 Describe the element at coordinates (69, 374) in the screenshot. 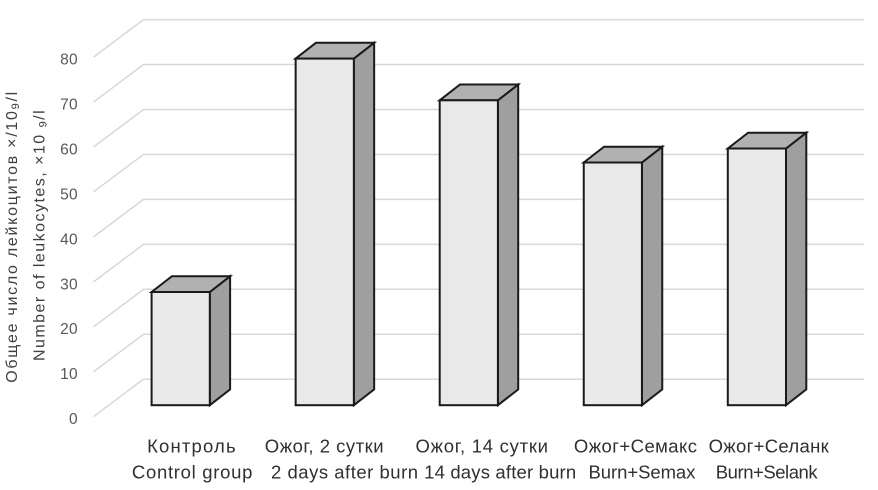

I see `svg-text: 10` at that location.